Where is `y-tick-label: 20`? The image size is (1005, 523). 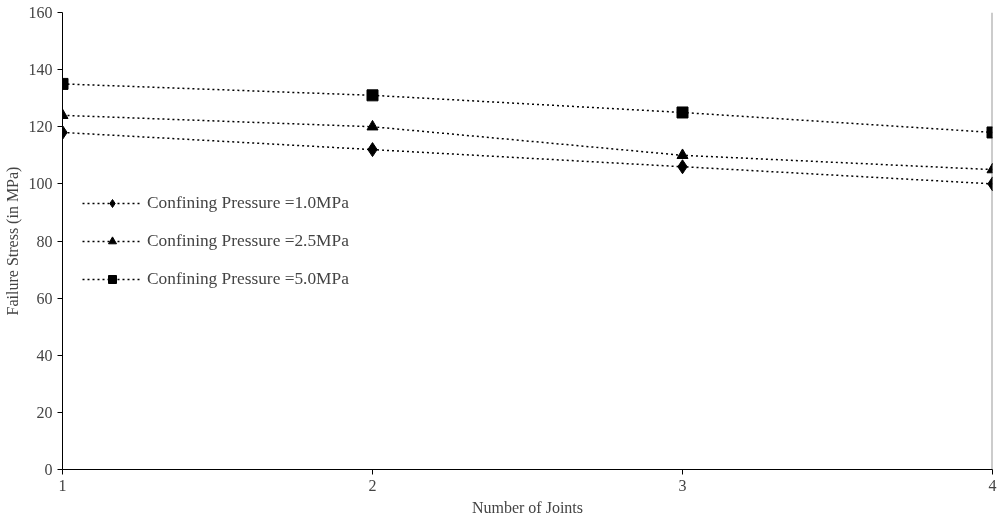
y-tick-label: 20 is located at coordinates (44, 412).